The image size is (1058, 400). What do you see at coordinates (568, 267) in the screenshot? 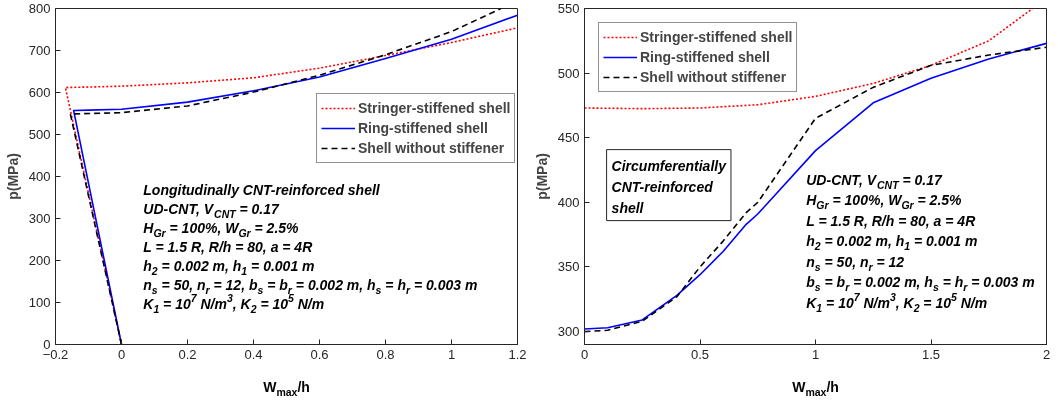
I see `y-tick-label: 350` at bounding box center [568, 267].